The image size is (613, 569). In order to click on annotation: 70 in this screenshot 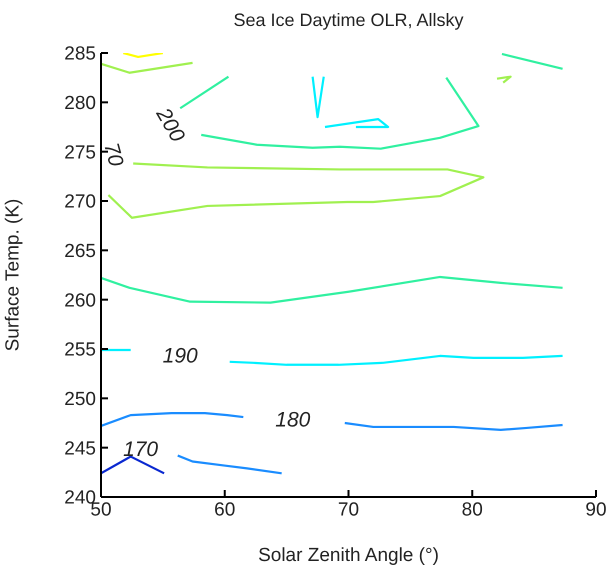, I will do `click(113, 155)`.